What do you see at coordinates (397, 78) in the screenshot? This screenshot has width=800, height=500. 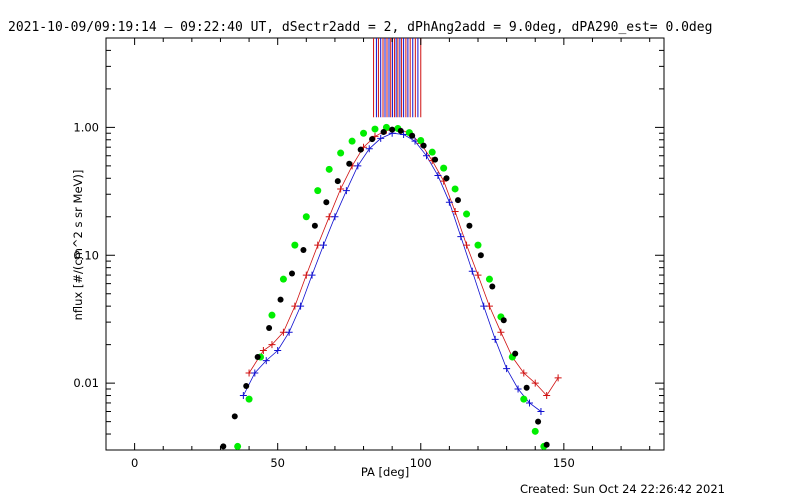 I see `vertical-line-group` at bounding box center [397, 78].